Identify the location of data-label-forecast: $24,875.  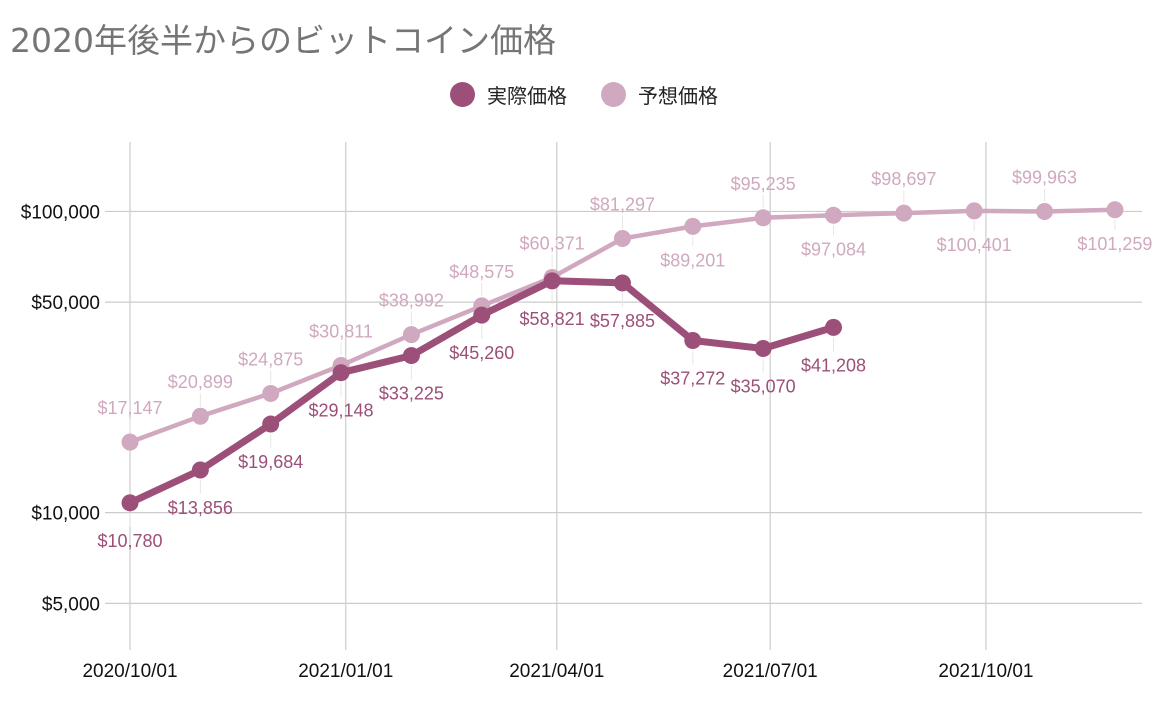
(270, 359).